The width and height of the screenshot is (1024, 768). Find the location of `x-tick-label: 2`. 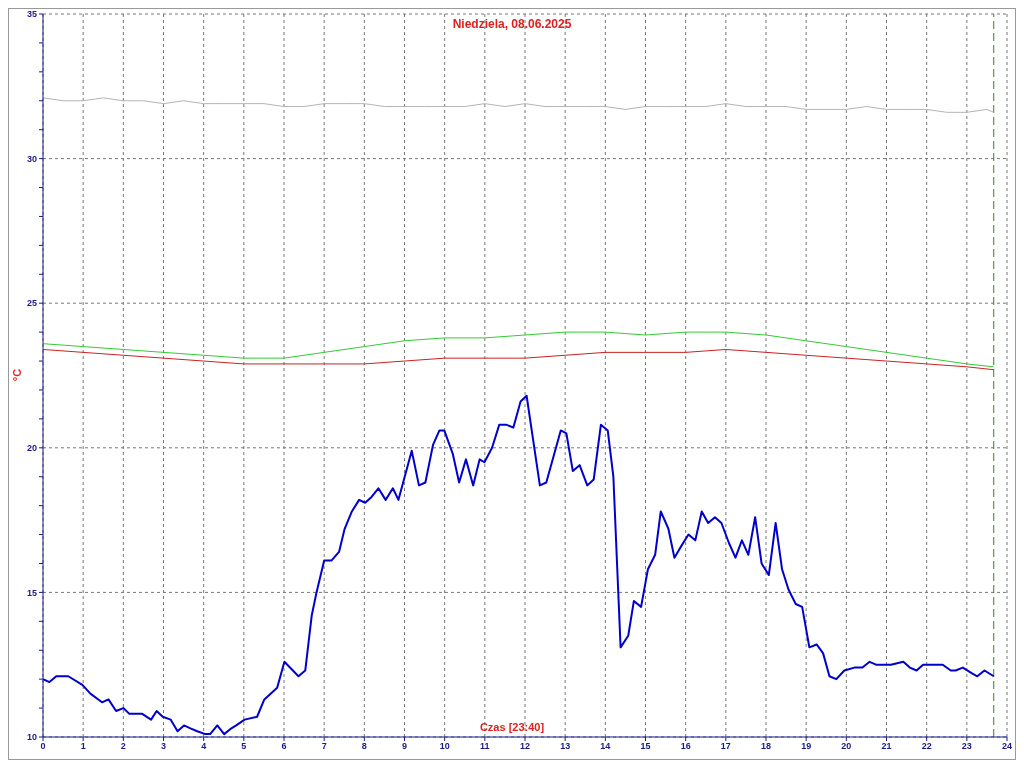

x-tick-label: 2 is located at coordinates (123, 746).